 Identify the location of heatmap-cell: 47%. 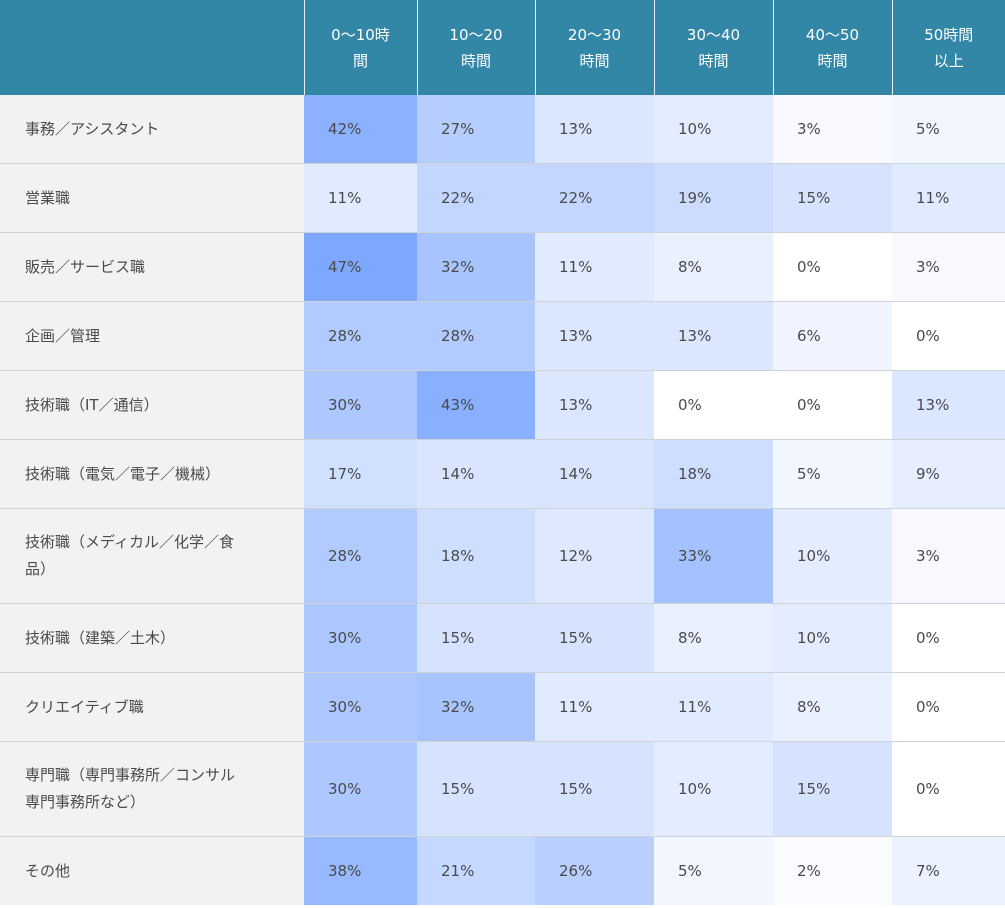
(360, 267).